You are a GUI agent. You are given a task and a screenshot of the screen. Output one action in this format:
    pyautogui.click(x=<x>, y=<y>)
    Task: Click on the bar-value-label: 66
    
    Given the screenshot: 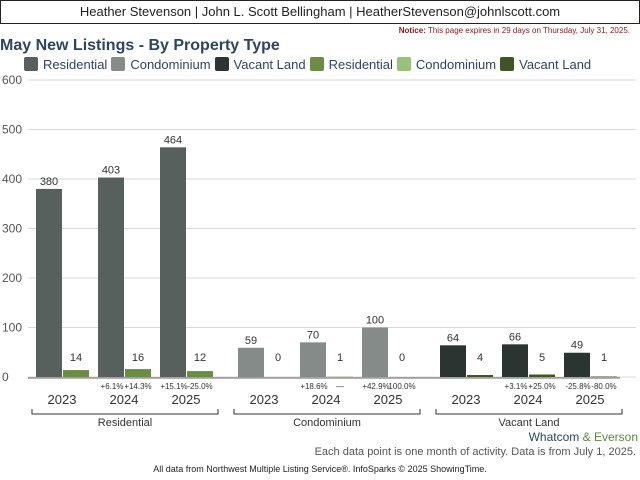 What is the action you would take?
    pyautogui.click(x=515, y=337)
    